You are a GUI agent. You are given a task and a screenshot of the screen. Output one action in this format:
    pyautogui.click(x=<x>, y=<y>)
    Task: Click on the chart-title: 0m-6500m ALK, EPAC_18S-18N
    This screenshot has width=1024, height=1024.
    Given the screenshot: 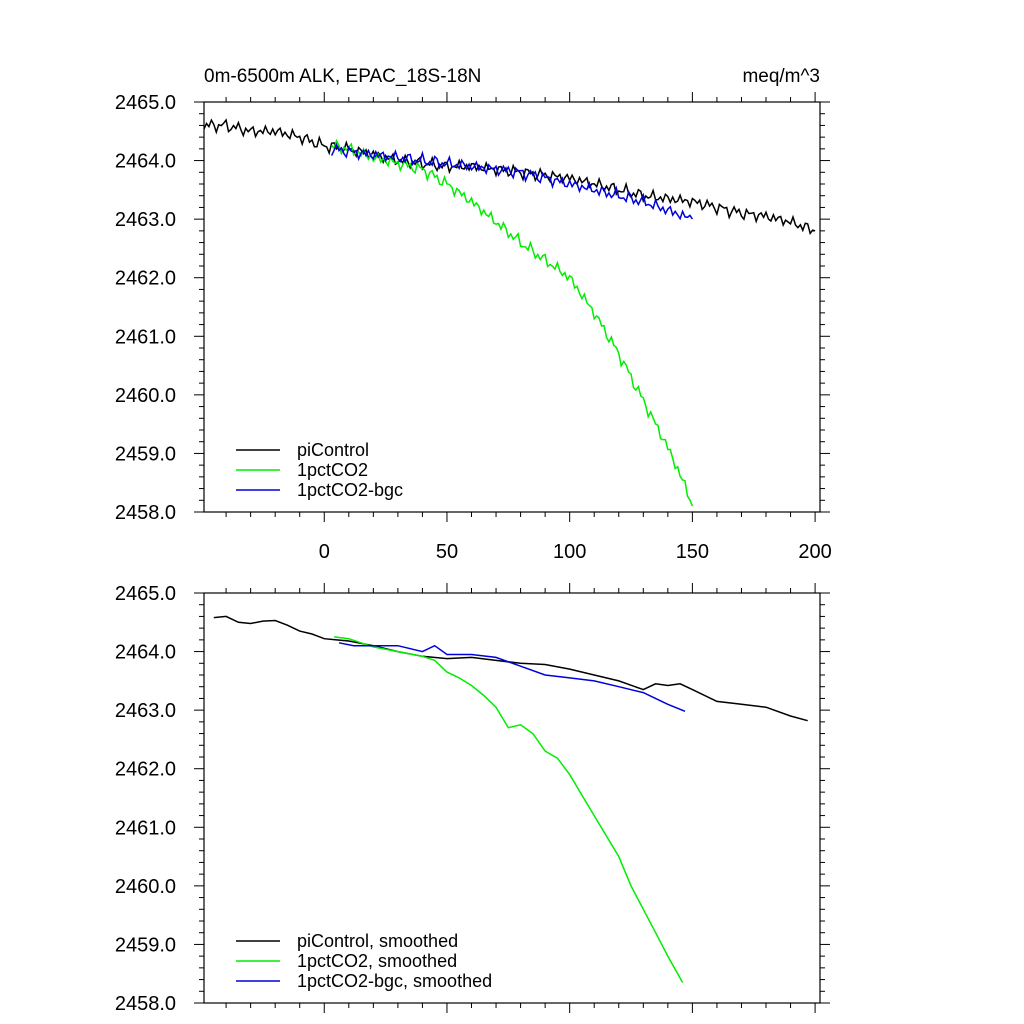 What is the action you would take?
    pyautogui.click(x=342, y=76)
    